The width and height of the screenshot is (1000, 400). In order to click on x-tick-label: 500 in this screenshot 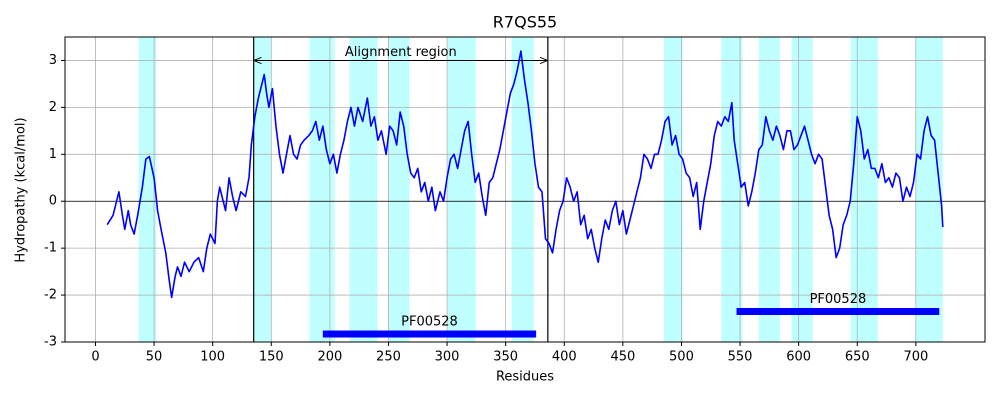, I will do `click(681, 357)`.